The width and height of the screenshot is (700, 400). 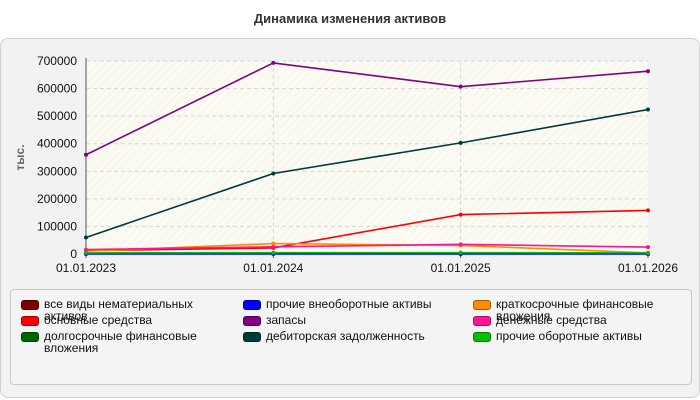 What do you see at coordinates (569, 336) in the screenshot?
I see `legend-label: прочие оборотные активы` at bounding box center [569, 336].